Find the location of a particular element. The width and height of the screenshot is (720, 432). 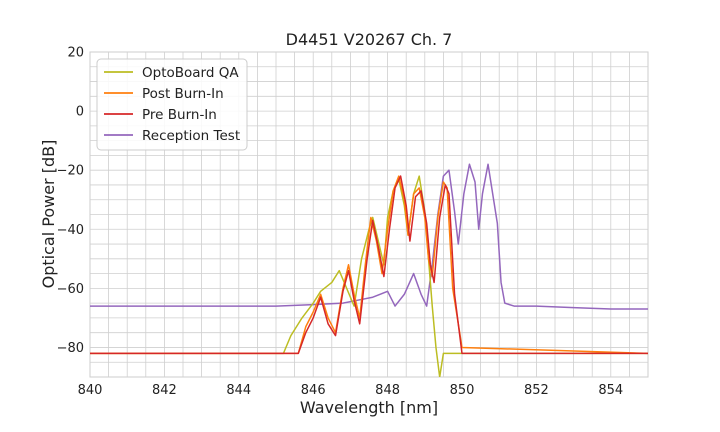

x-tick-label: 850 is located at coordinates (462, 390).